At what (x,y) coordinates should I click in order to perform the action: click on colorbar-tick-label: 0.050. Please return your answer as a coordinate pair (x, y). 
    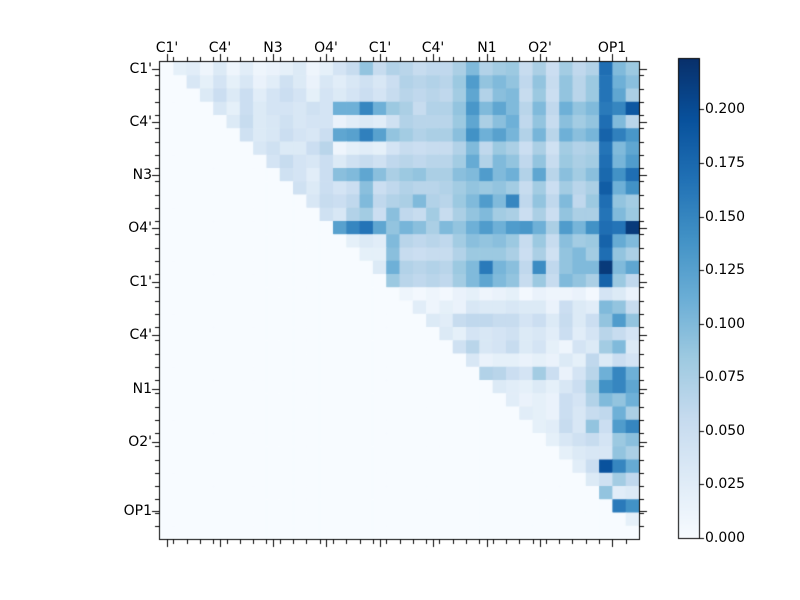
    Looking at the image, I should click on (725, 430).